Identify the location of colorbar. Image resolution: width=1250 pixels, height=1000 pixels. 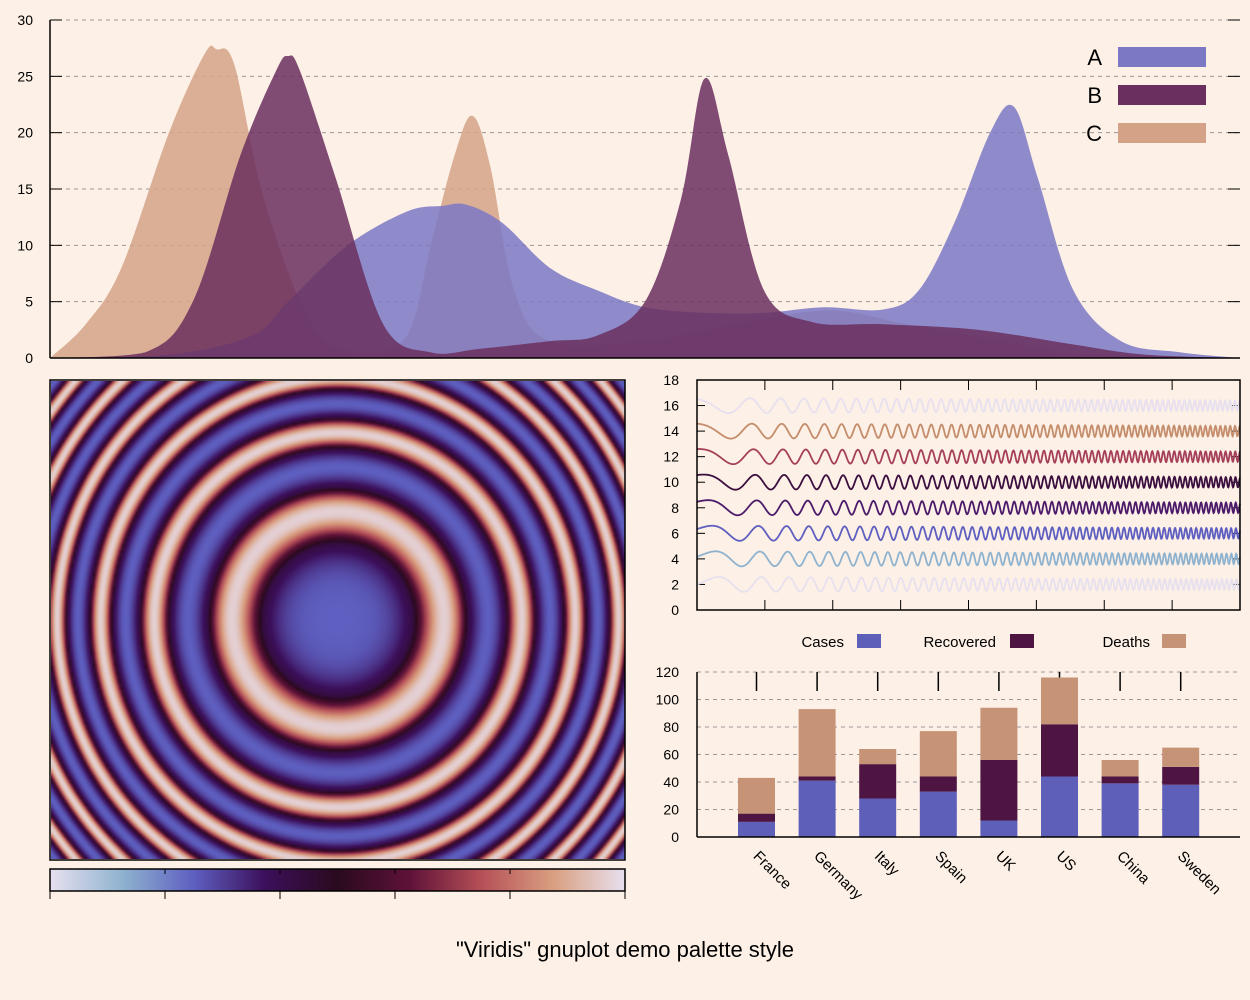
(337, 880).